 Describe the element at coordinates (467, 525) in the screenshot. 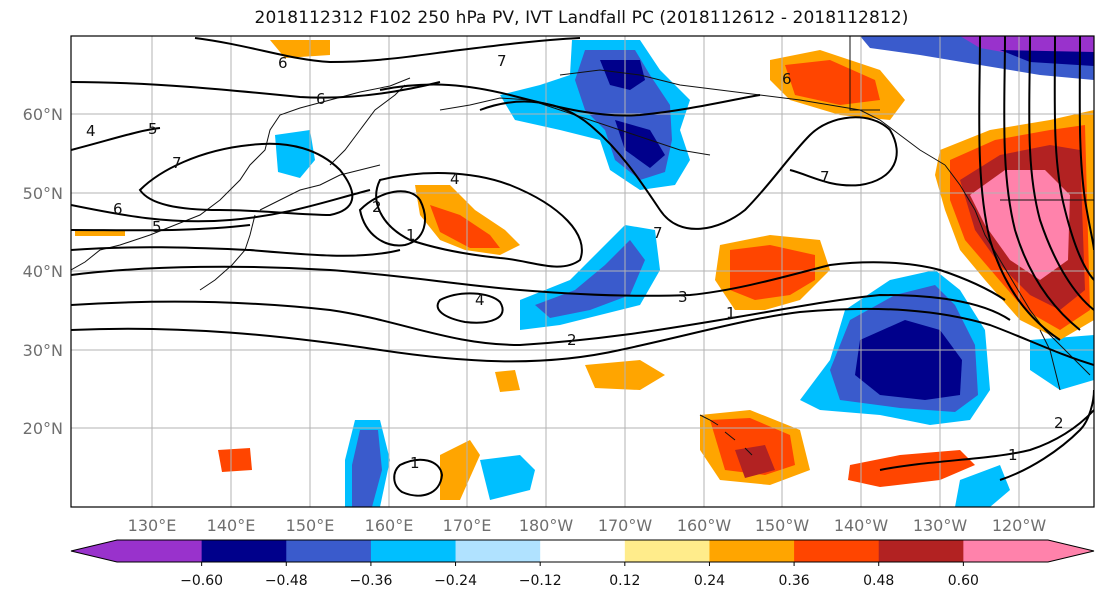

I see `lon-label: 170°E` at that location.